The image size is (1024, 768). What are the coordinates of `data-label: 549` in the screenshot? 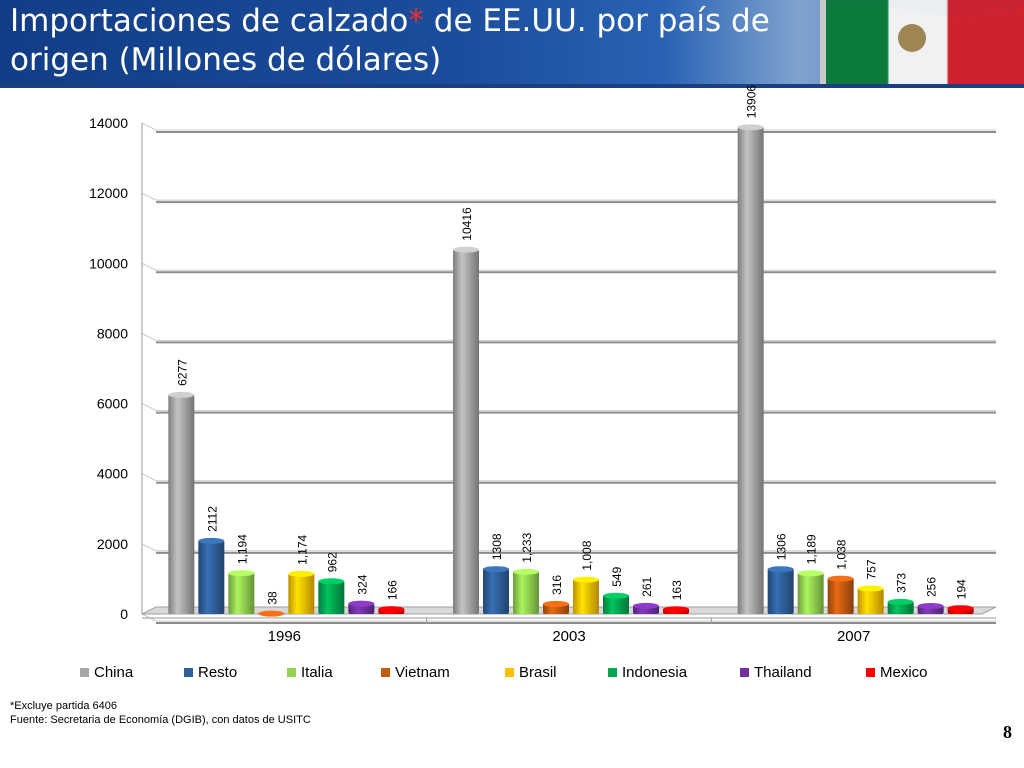 It's located at (617, 576).